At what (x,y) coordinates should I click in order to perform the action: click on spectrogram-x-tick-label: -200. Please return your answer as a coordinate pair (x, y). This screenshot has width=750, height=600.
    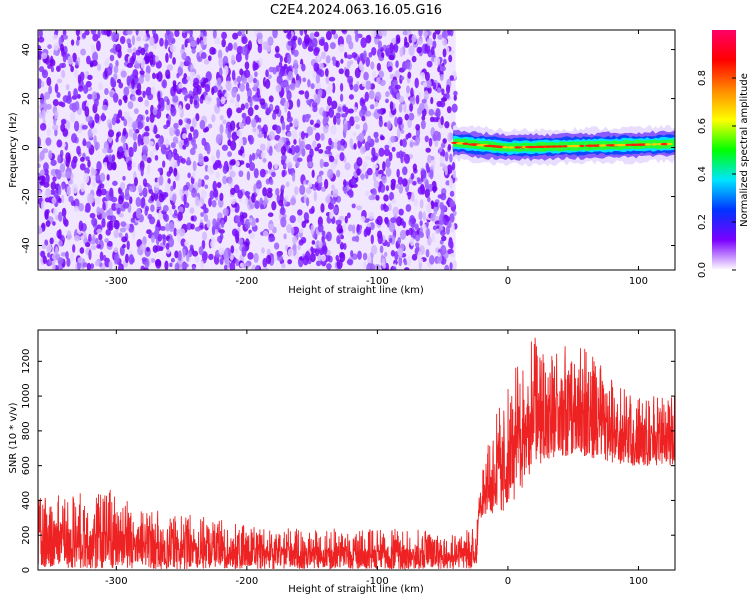
    Looking at the image, I should click on (247, 281).